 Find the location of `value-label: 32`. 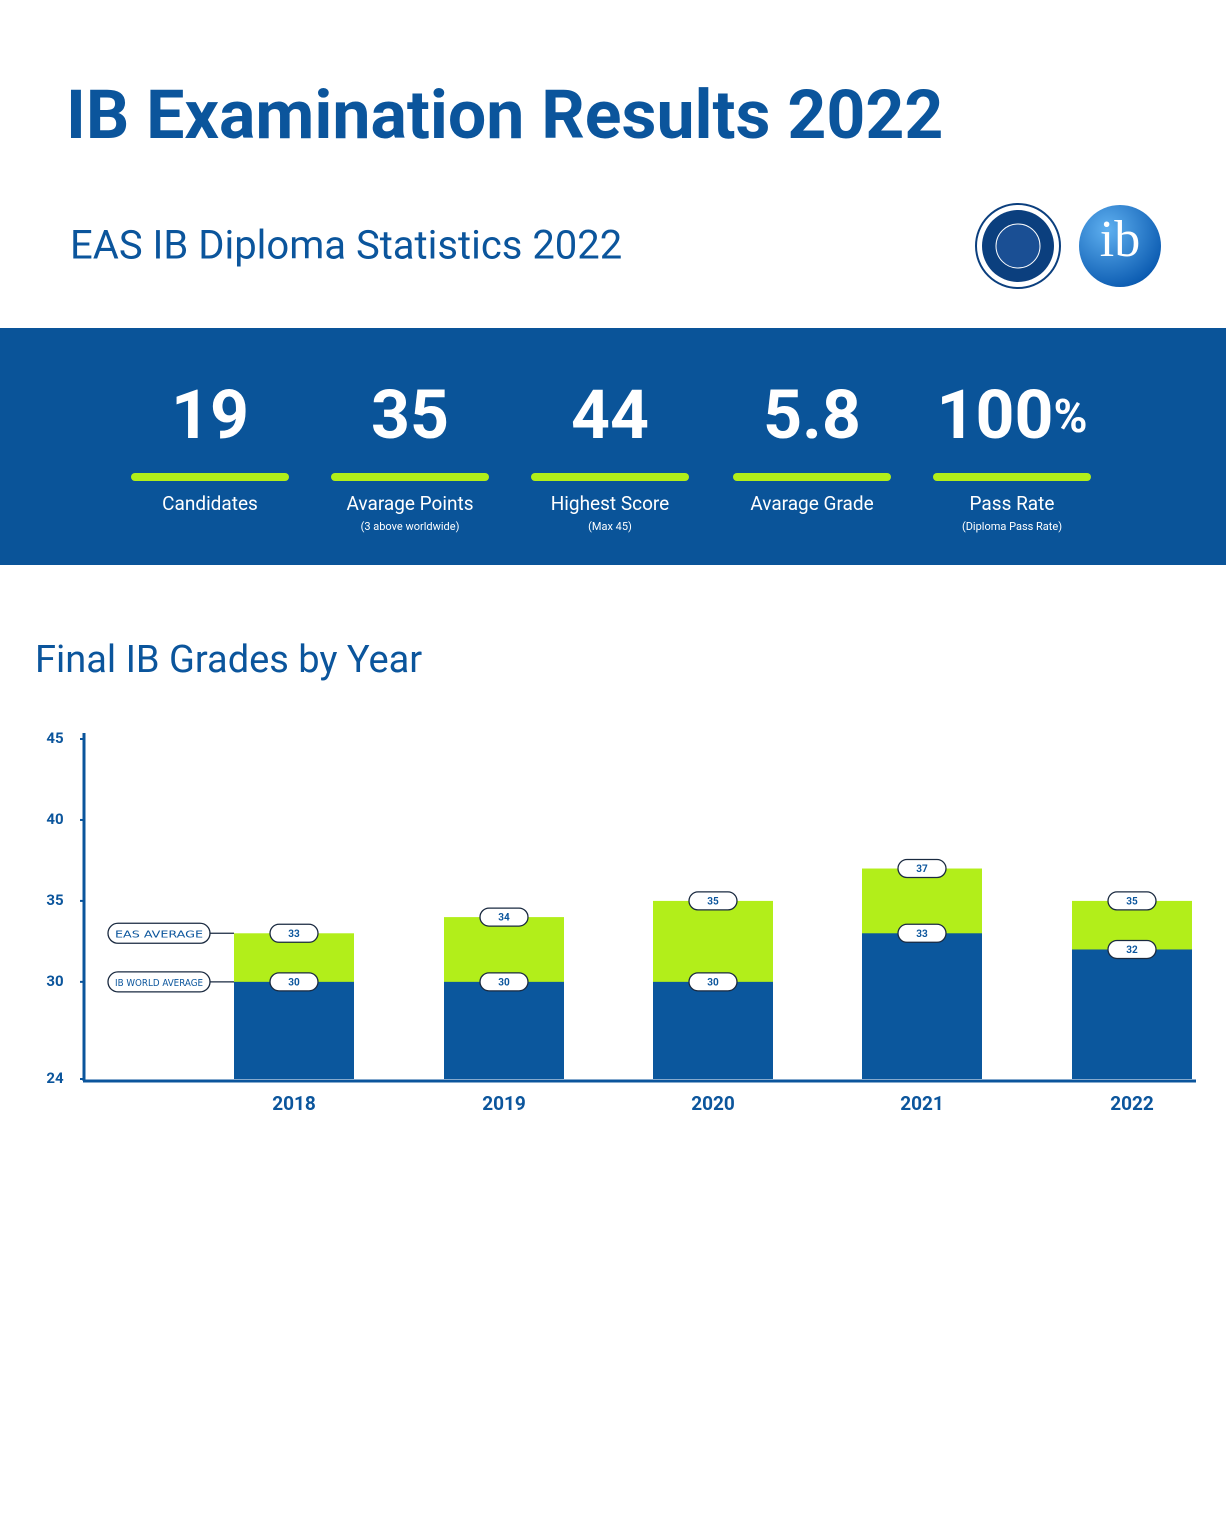

value-label: 32 is located at coordinates (1132, 950).